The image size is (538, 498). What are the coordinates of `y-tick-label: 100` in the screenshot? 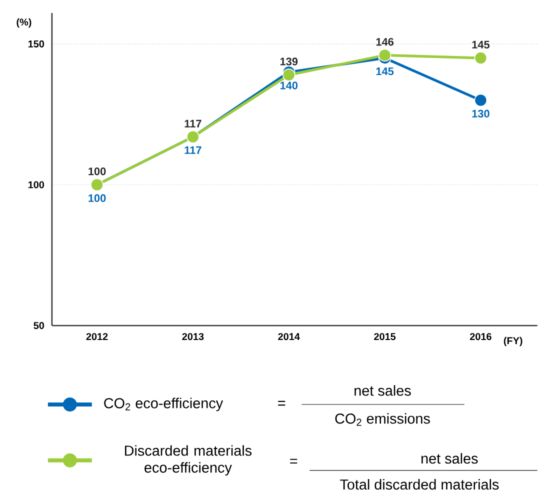 It's located at (36, 184).